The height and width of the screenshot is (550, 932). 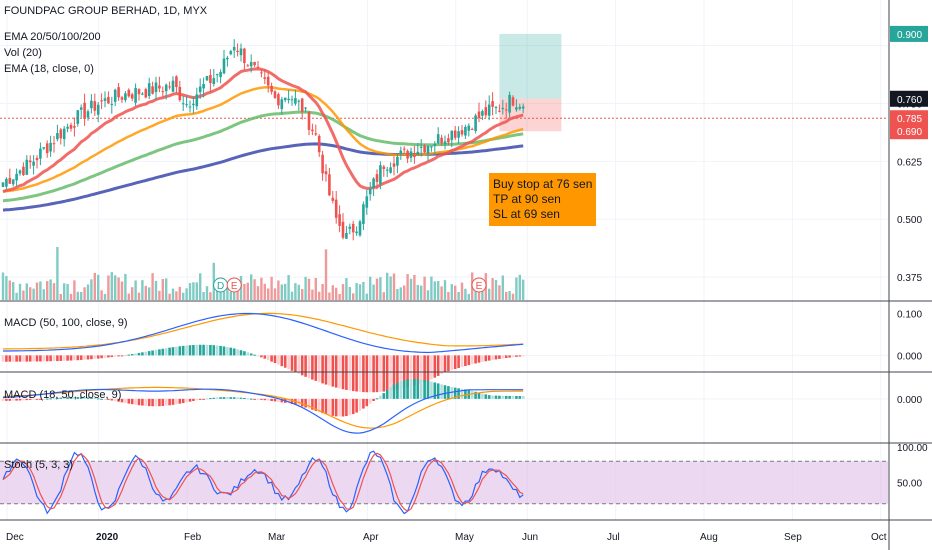 I want to click on ema50-line, so click(x=263, y=139).